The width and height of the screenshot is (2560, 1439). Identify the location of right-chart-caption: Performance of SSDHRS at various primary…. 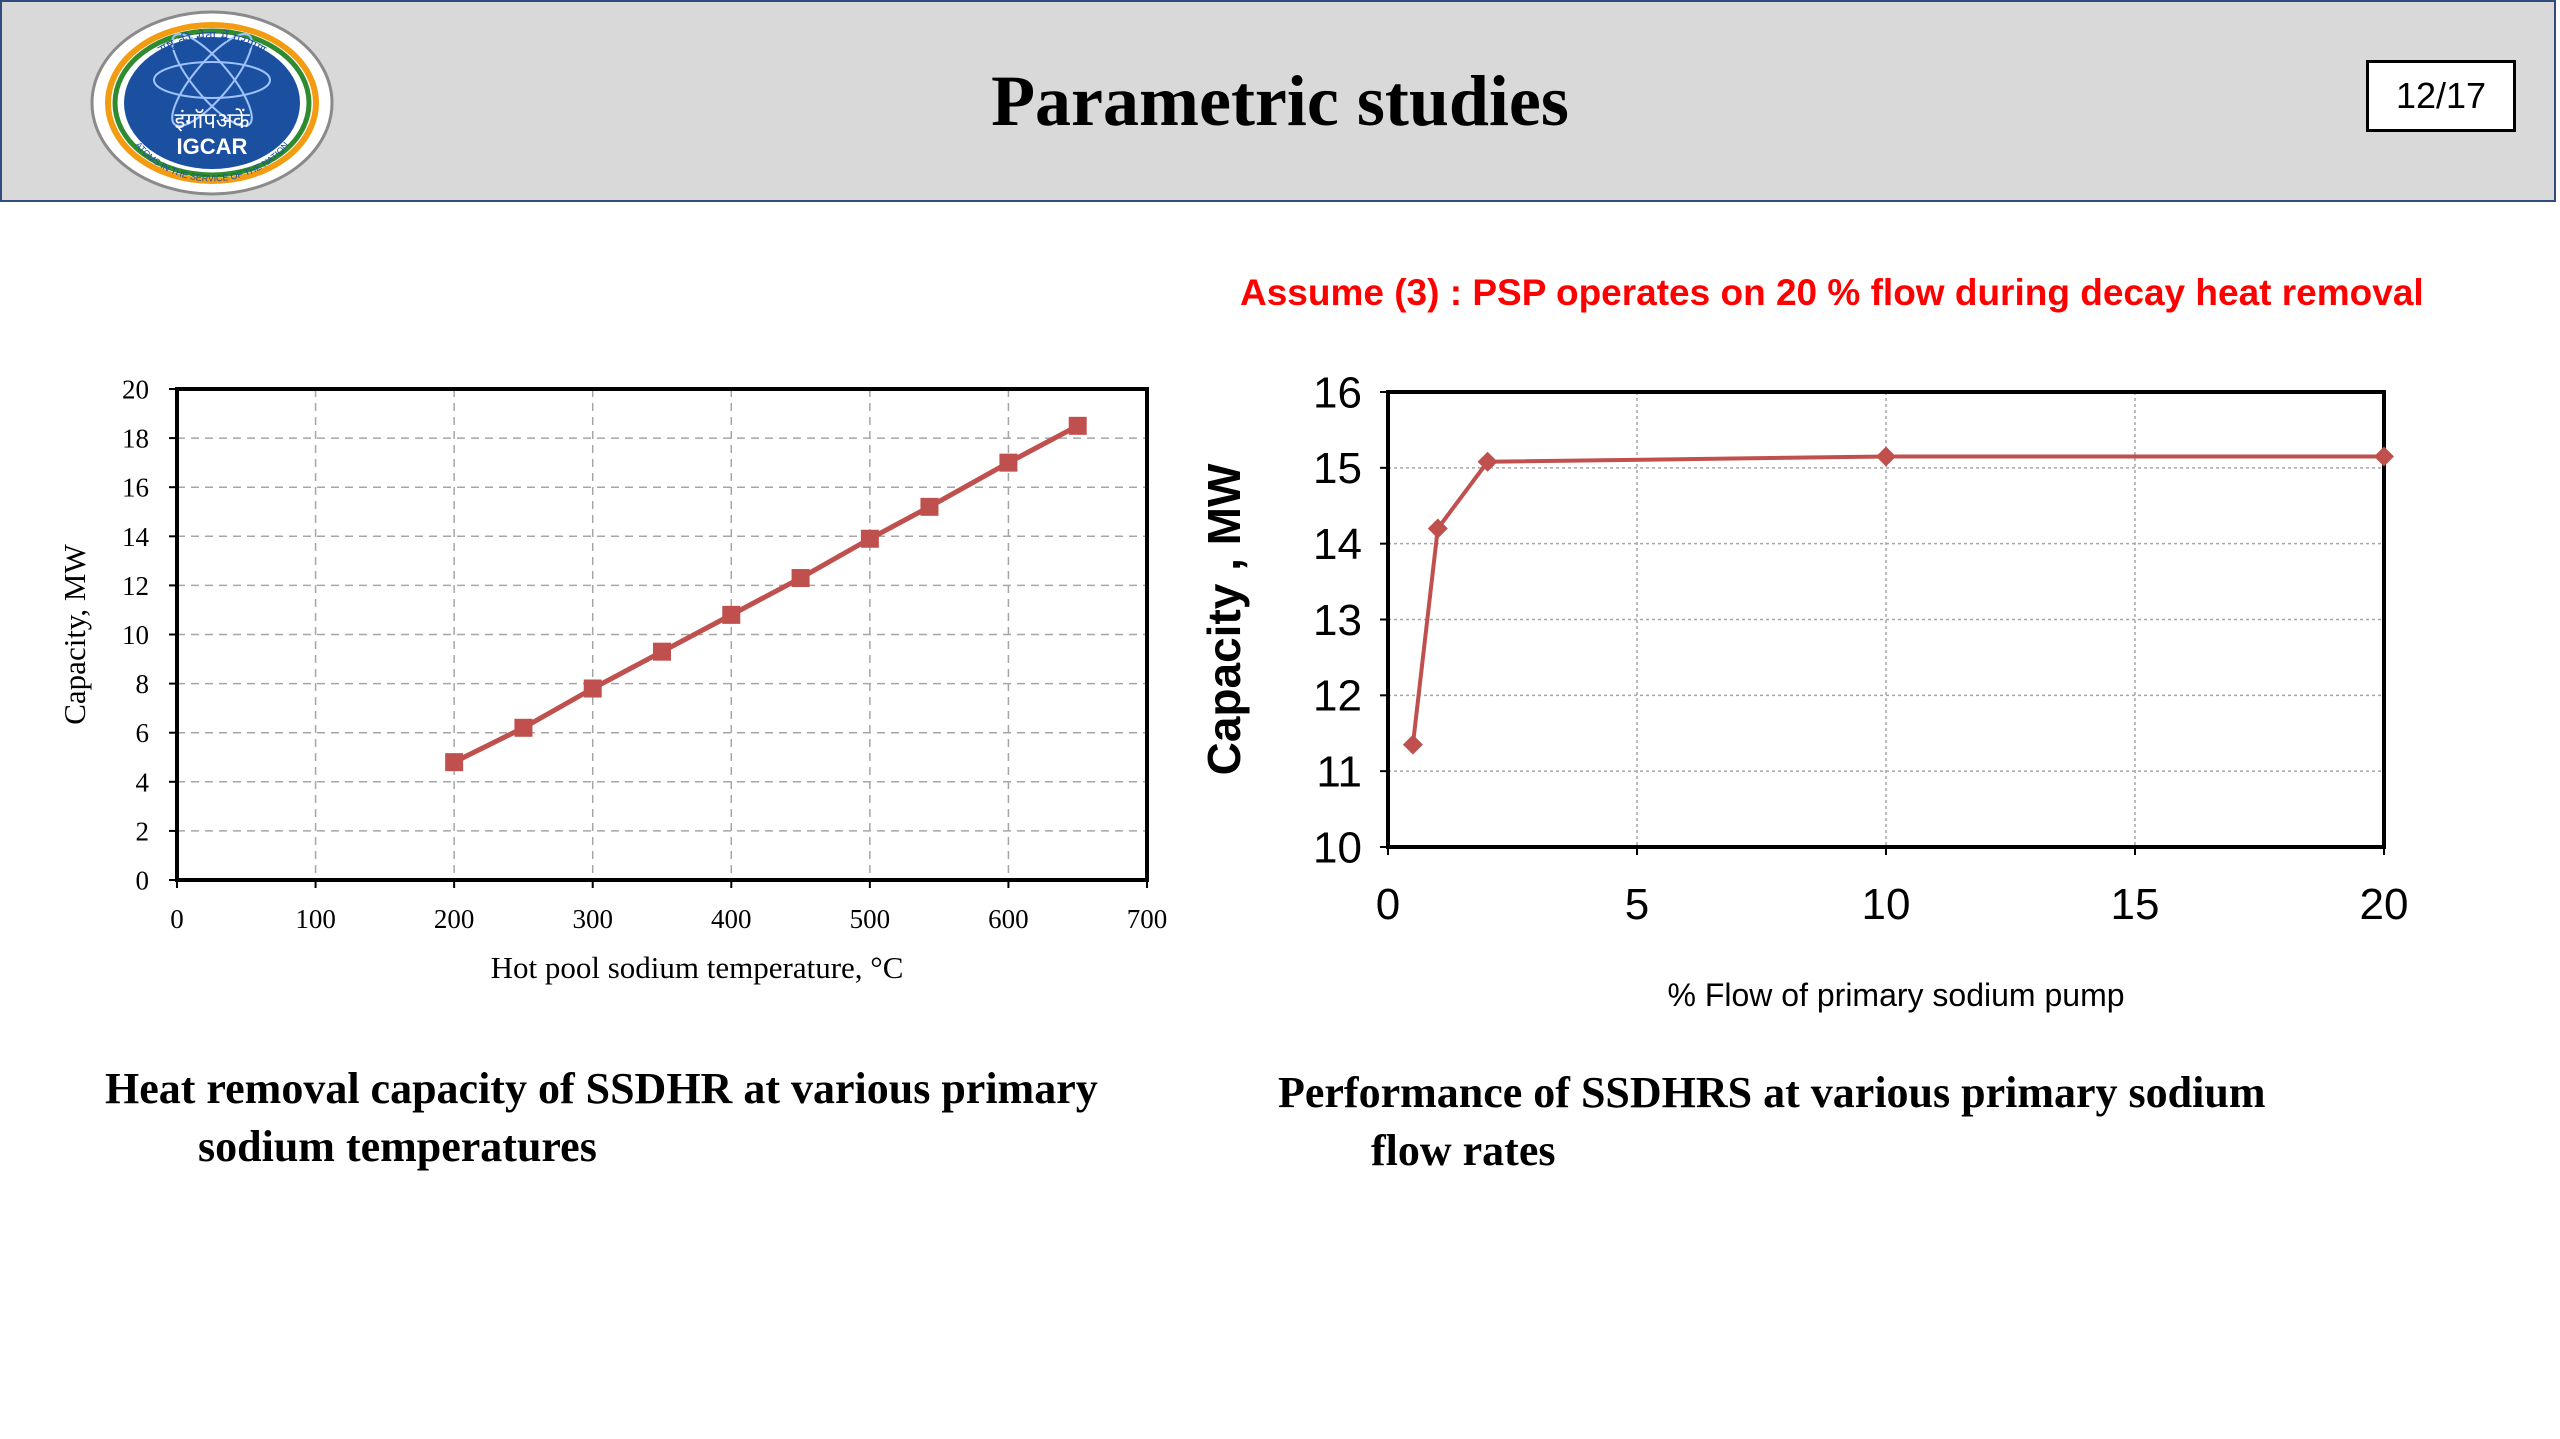
(1772, 1122).